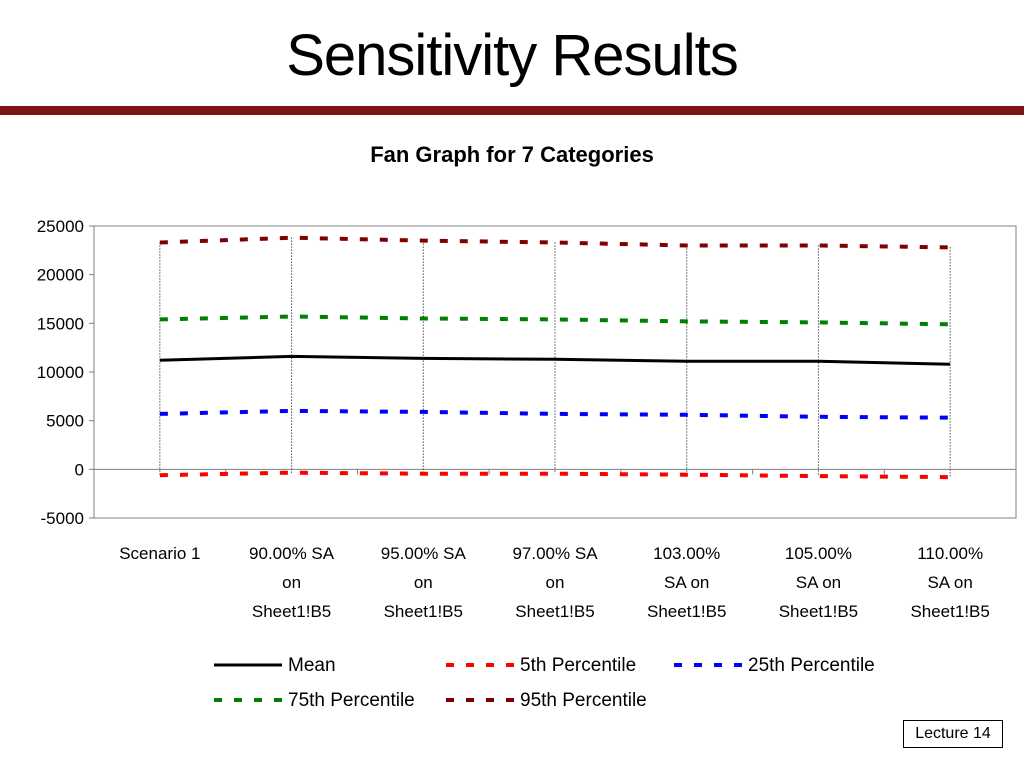 This screenshot has width=1024, height=768. Describe the element at coordinates (953, 734) in the screenshot. I see `lecture-label: Lecture 14` at that location.